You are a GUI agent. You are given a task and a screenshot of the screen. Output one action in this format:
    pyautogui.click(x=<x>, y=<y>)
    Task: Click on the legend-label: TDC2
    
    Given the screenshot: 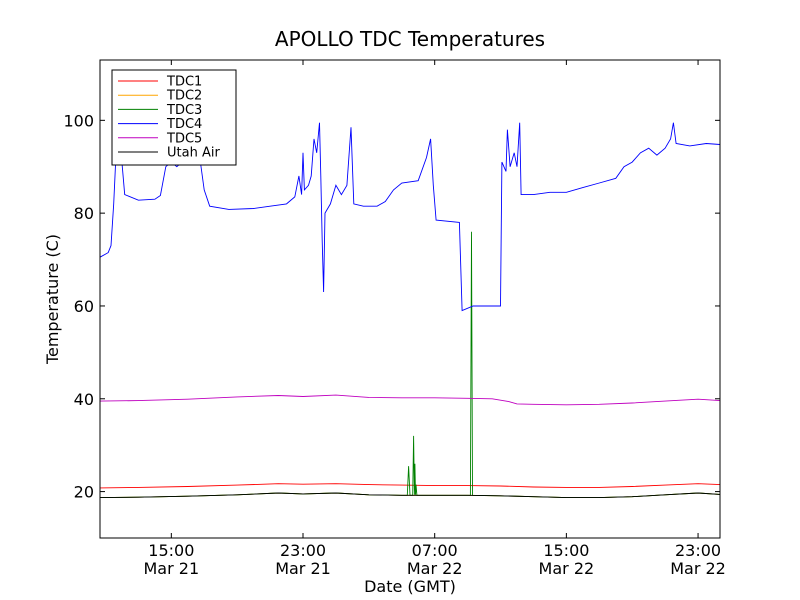 What is the action you would take?
    pyautogui.click(x=184, y=96)
    